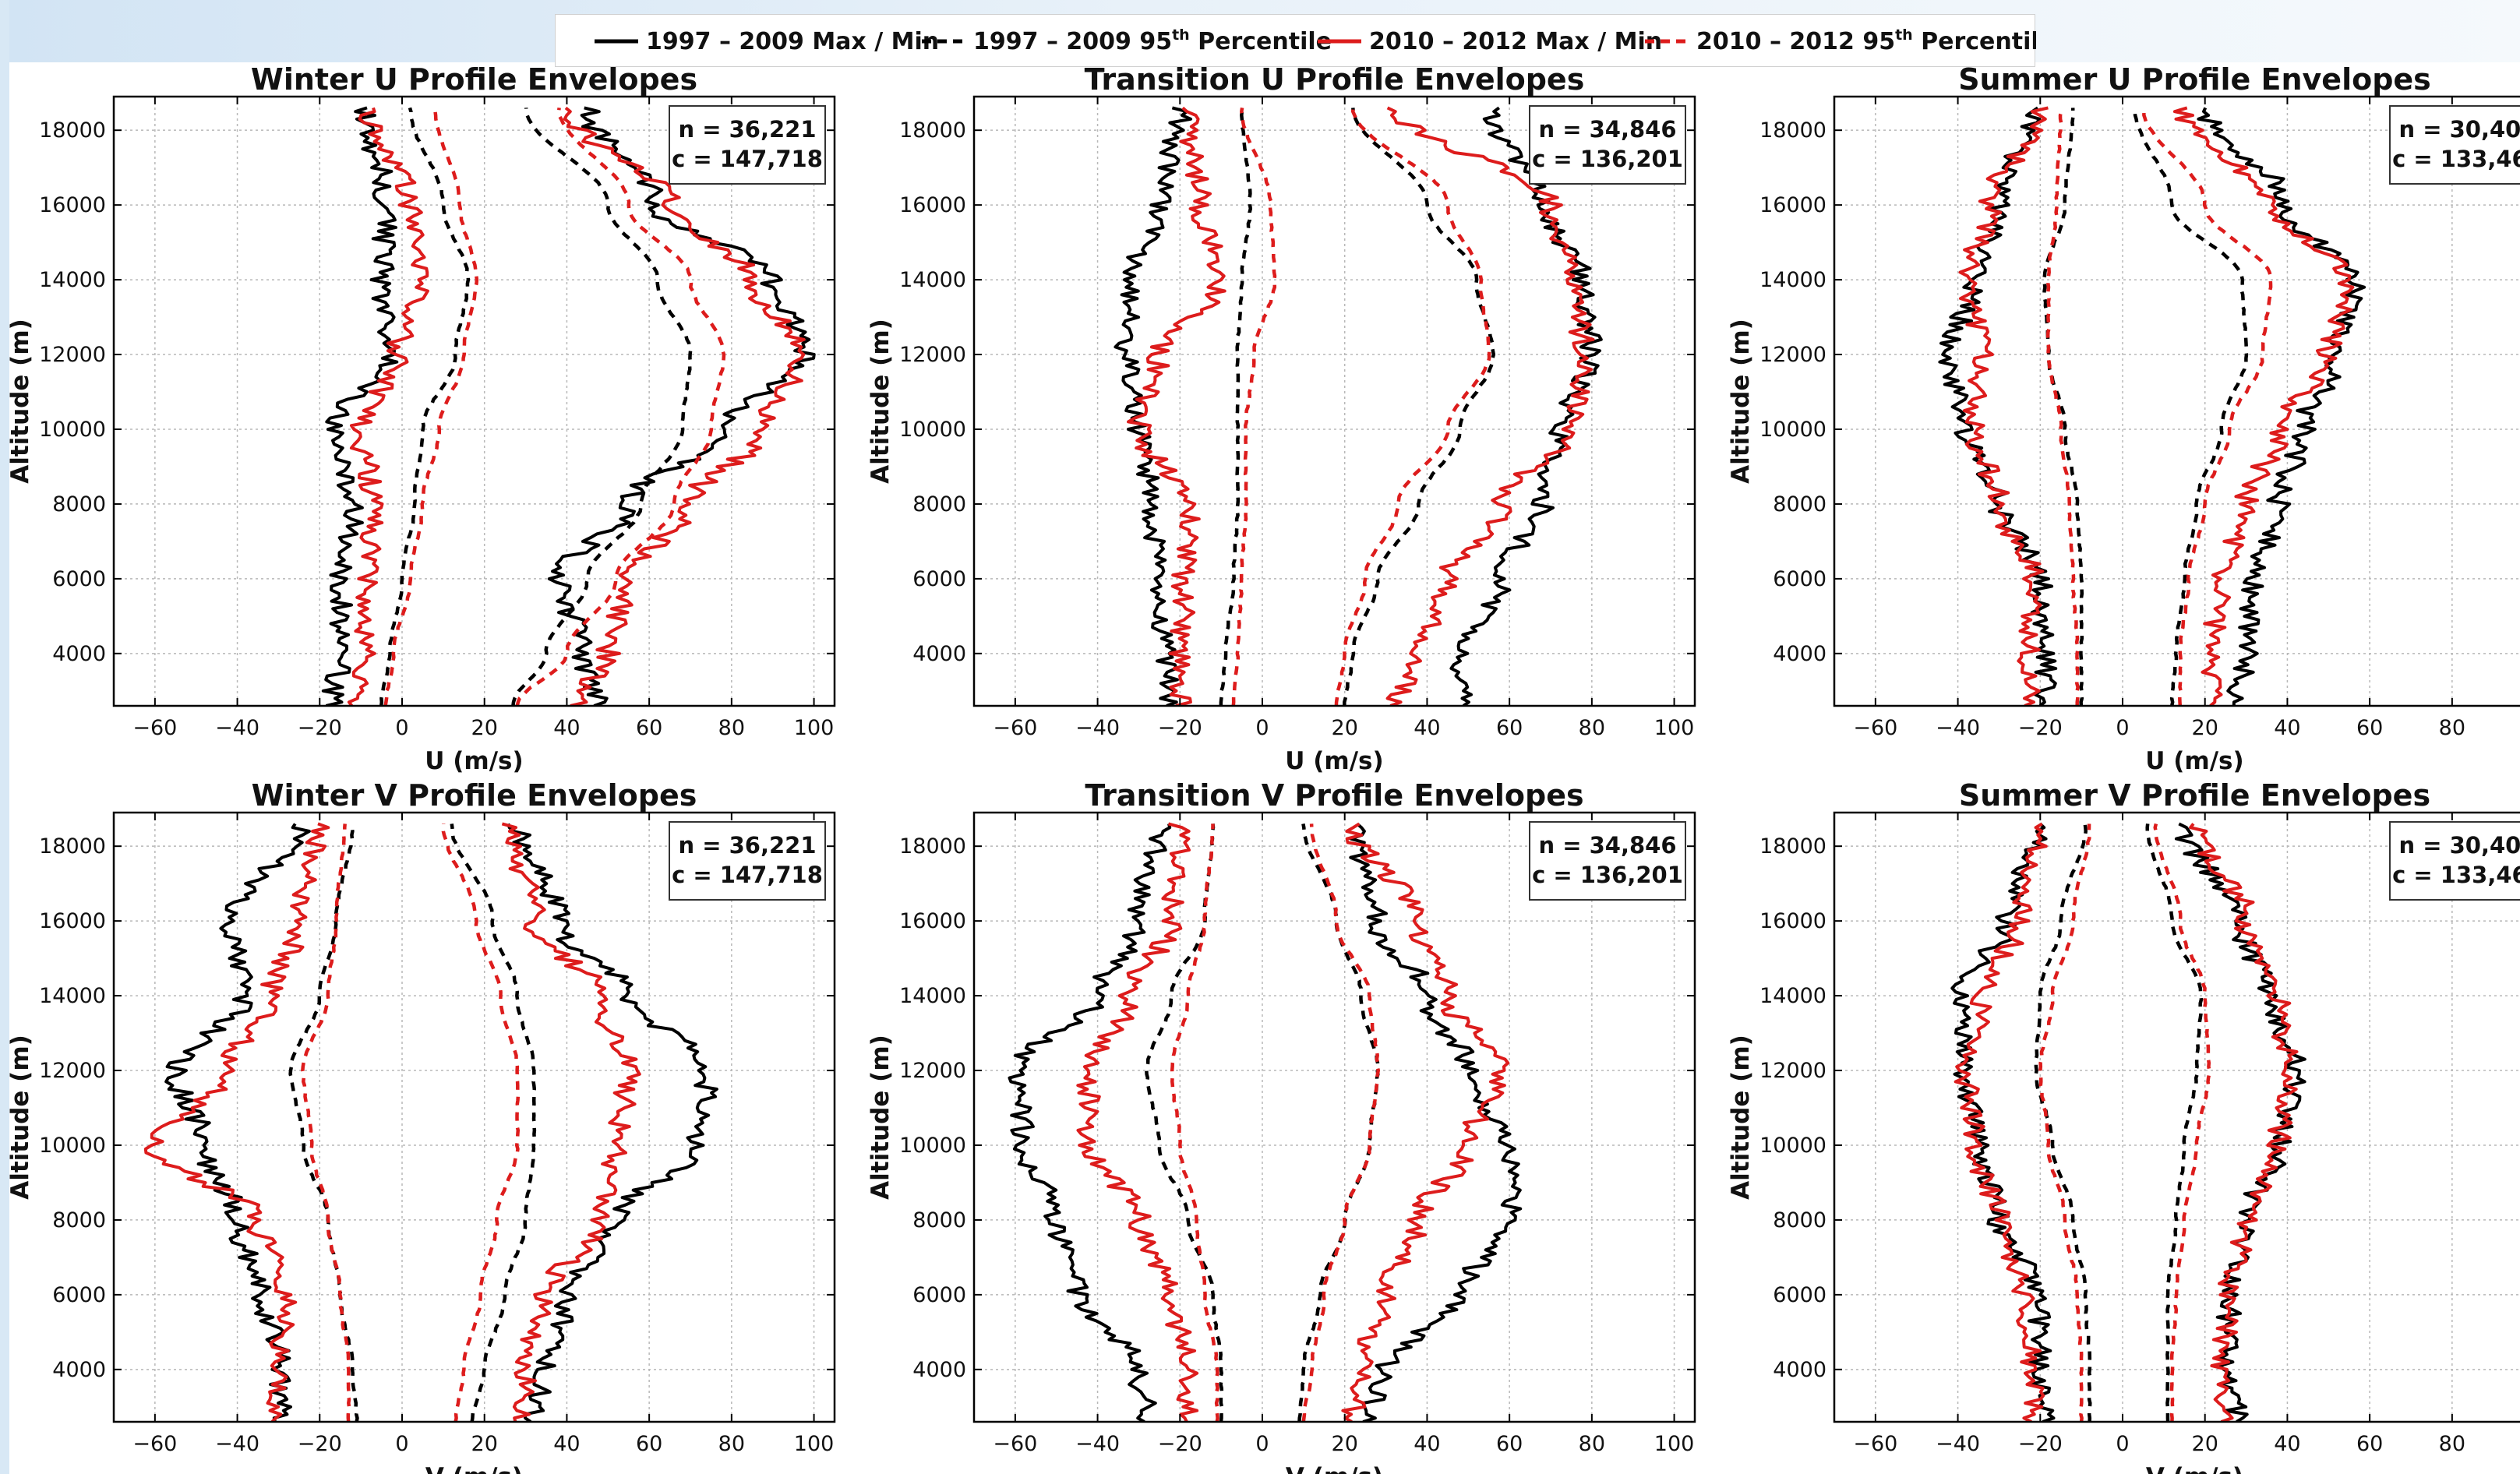  What do you see at coordinates (1072, 41) in the screenshot?
I see `legend-label-text: 1997 – 2009 95` at bounding box center [1072, 41].